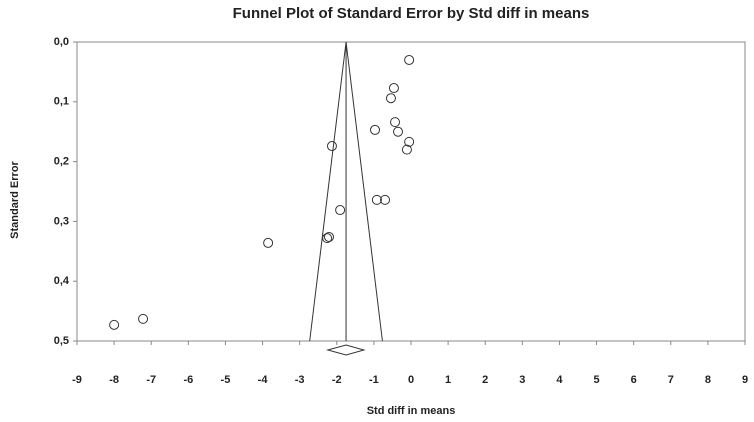 The width and height of the screenshot is (754, 422). What do you see at coordinates (61, 341) in the screenshot?
I see `y-tick-label: 0,5` at bounding box center [61, 341].